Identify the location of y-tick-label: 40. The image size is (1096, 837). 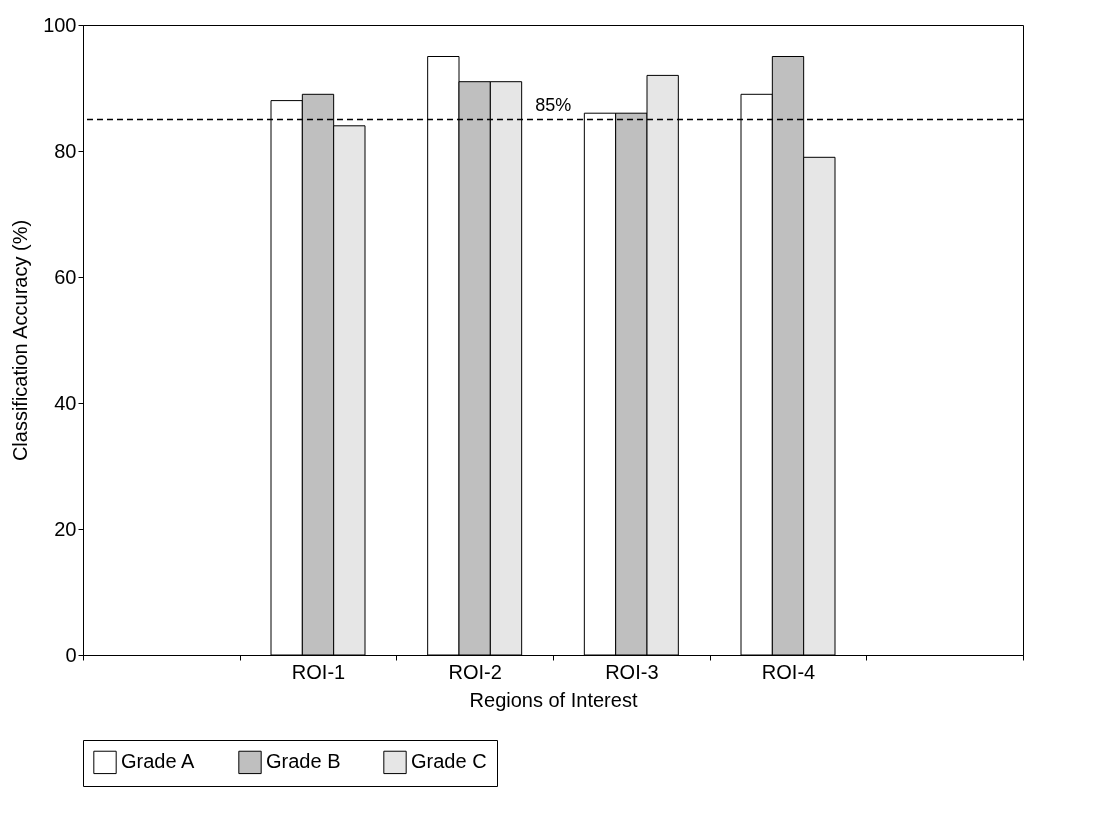
(65, 402).